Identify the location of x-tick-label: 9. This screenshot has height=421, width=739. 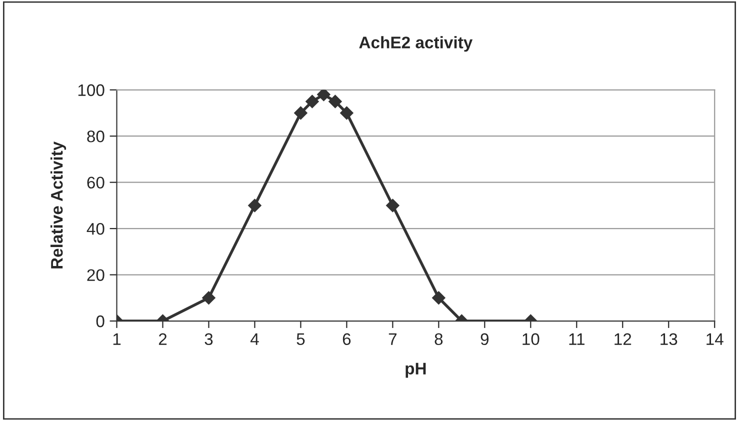
(484, 339).